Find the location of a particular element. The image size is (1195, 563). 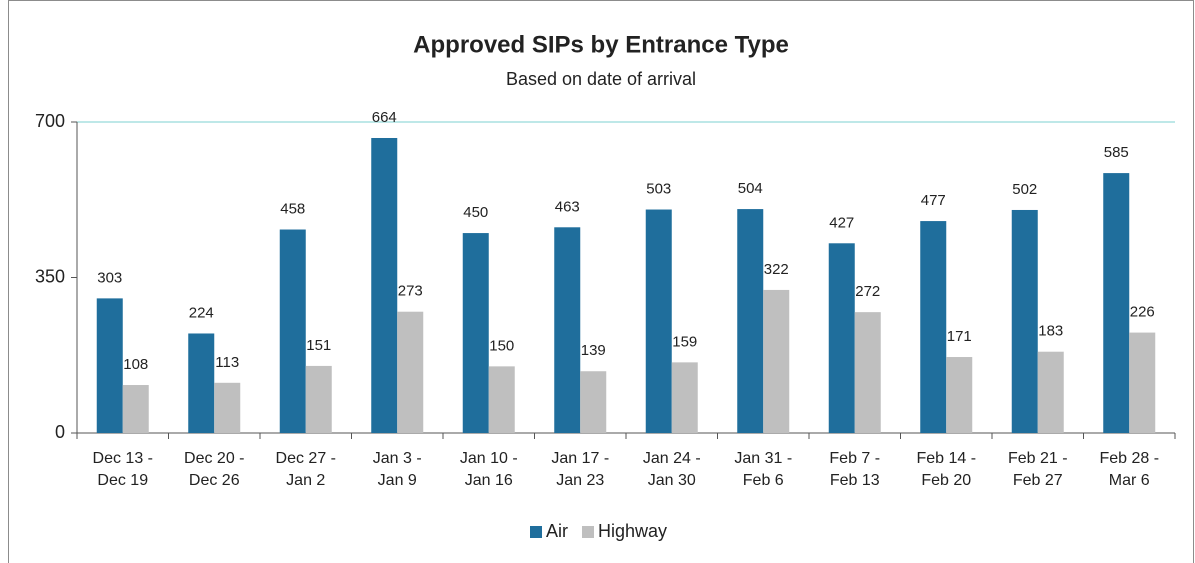

x-tick-label: Jan 31 - Feb 6 is located at coordinates (763, 469).